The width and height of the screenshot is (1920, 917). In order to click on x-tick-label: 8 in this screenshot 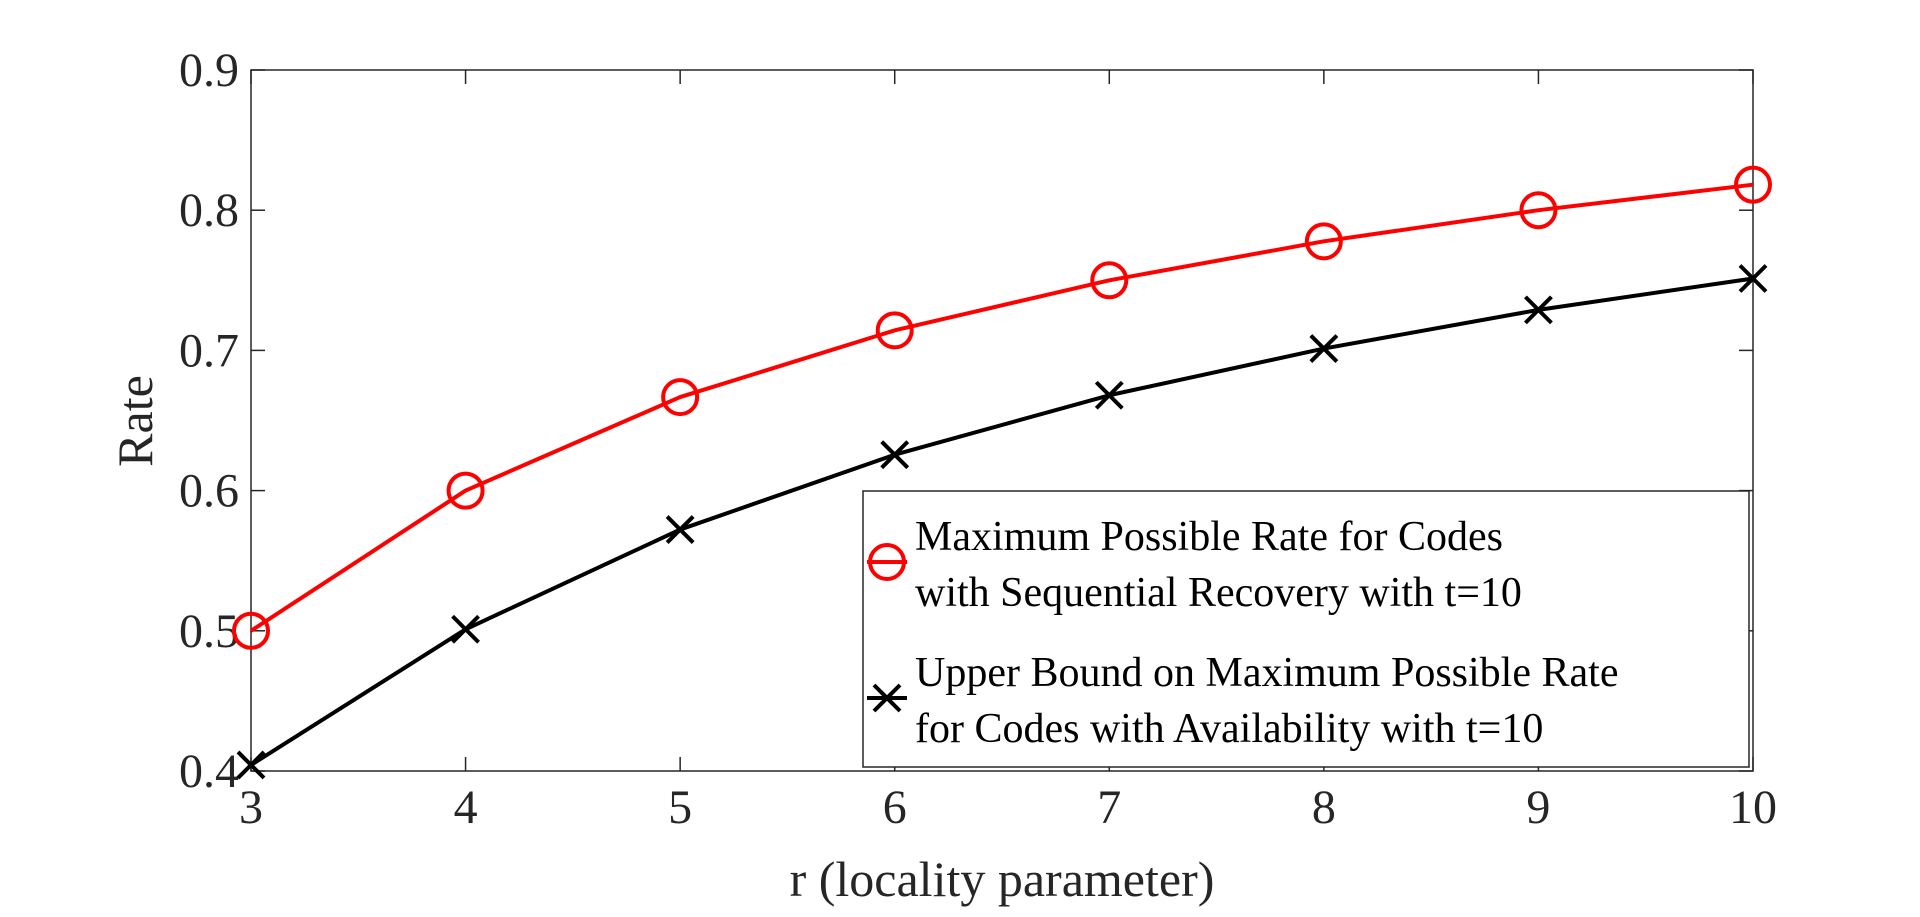, I will do `click(1324, 807)`.